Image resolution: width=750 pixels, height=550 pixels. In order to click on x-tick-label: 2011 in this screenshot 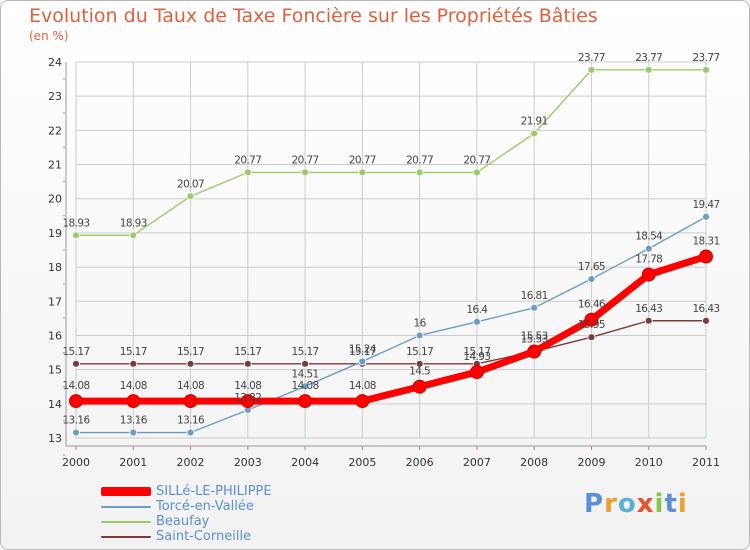, I will do `click(706, 462)`.